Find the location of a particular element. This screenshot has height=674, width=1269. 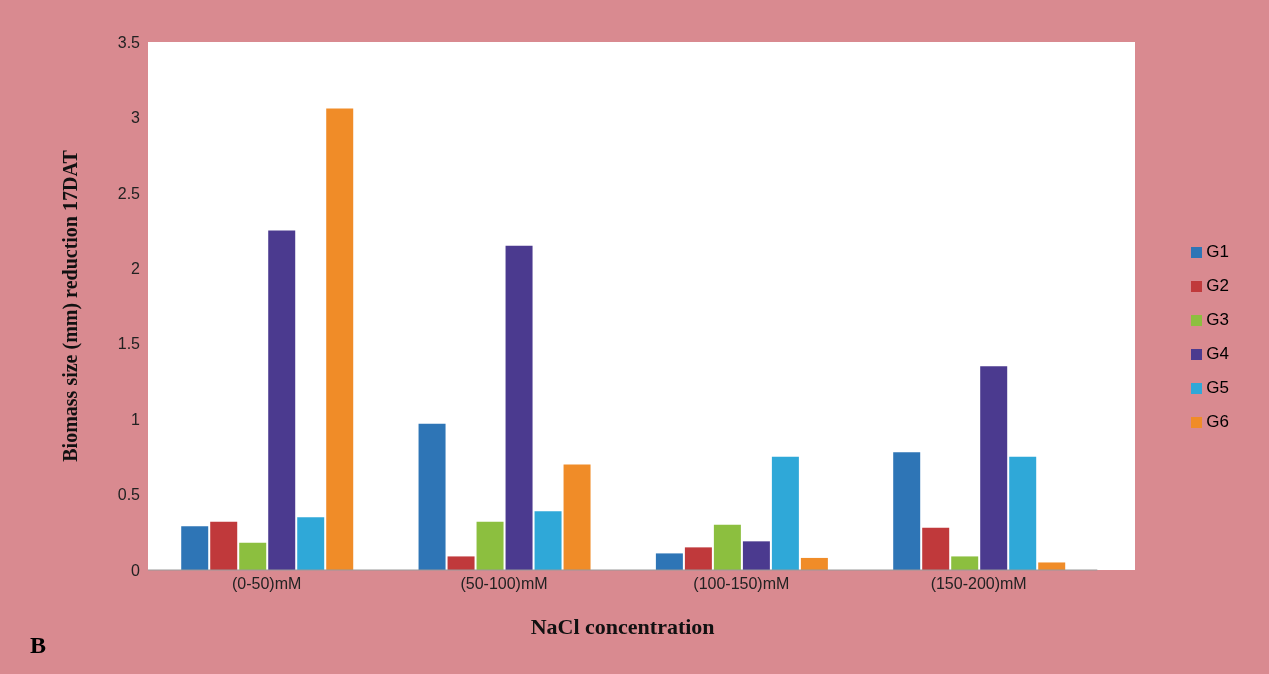

y-tick-label: 0.5 is located at coordinates (129, 495).